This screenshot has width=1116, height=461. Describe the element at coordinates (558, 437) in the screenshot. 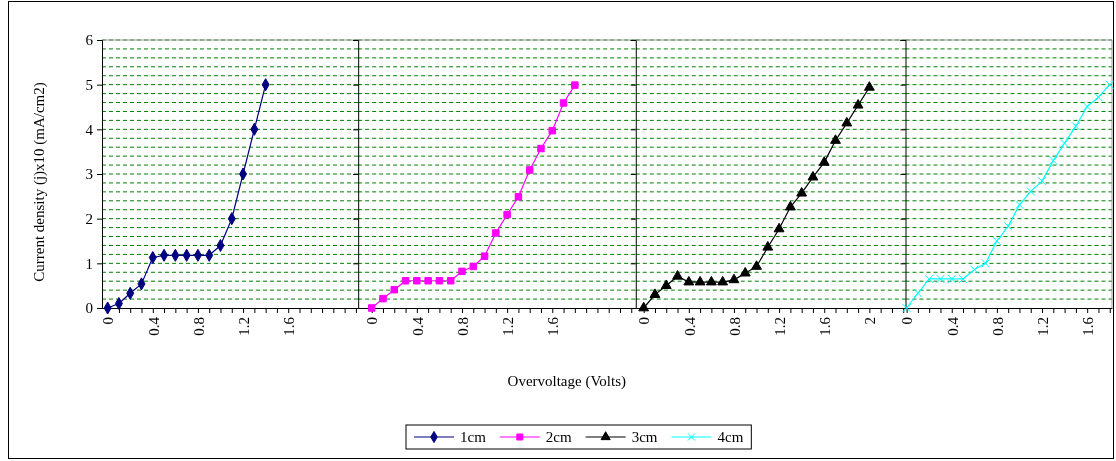

I see `legend-label: 2cm` at that location.